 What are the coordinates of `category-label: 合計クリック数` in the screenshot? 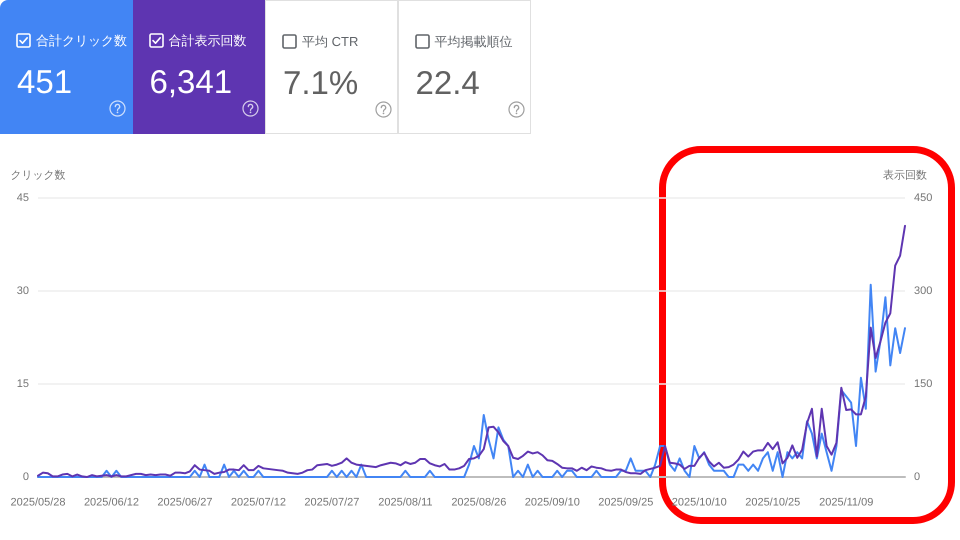 It's located at (81, 40).